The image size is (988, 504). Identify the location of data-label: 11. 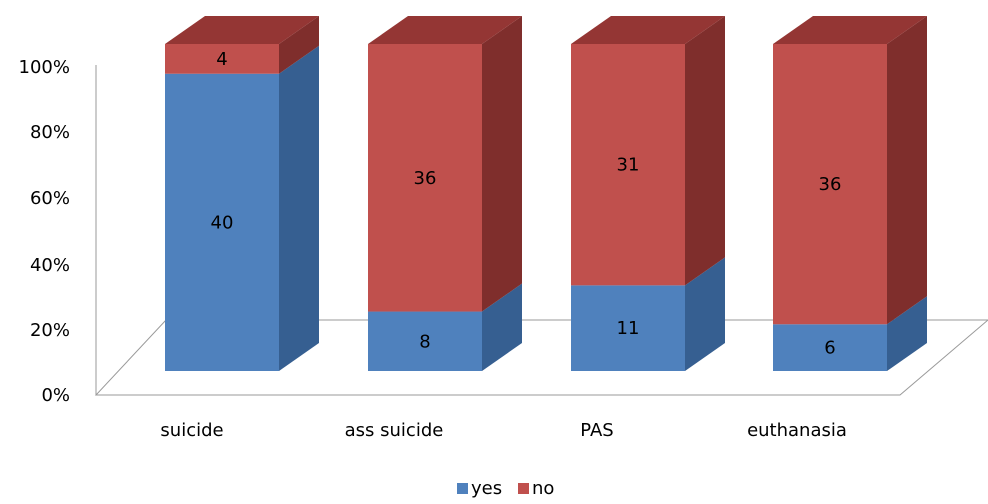
(628, 328).